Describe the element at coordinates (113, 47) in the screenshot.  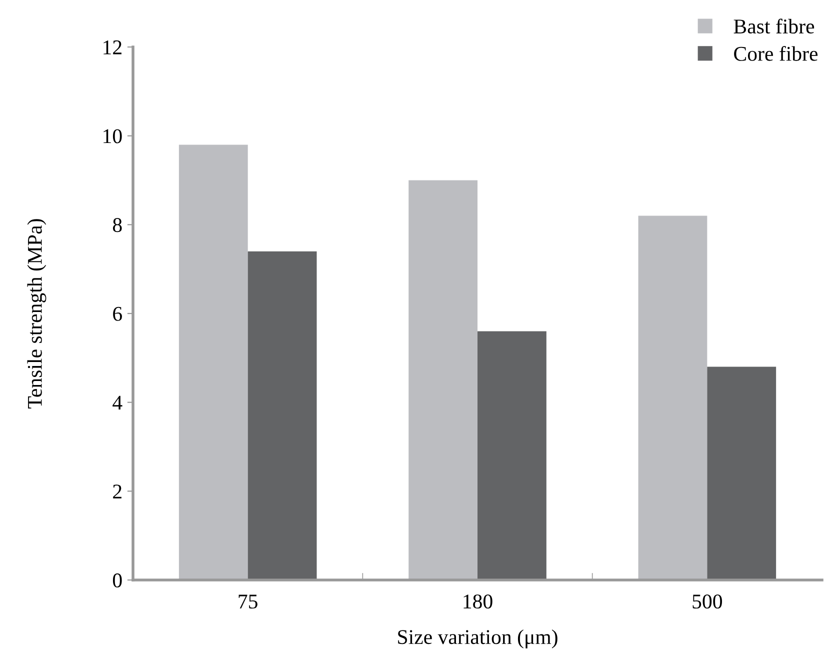
I see `y-tick-label: 12` at that location.